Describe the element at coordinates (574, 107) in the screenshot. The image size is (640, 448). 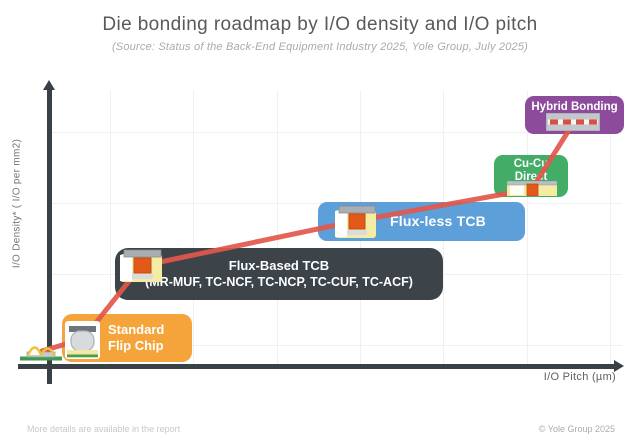
I see `stage-label: Hybrid Bonding` at that location.